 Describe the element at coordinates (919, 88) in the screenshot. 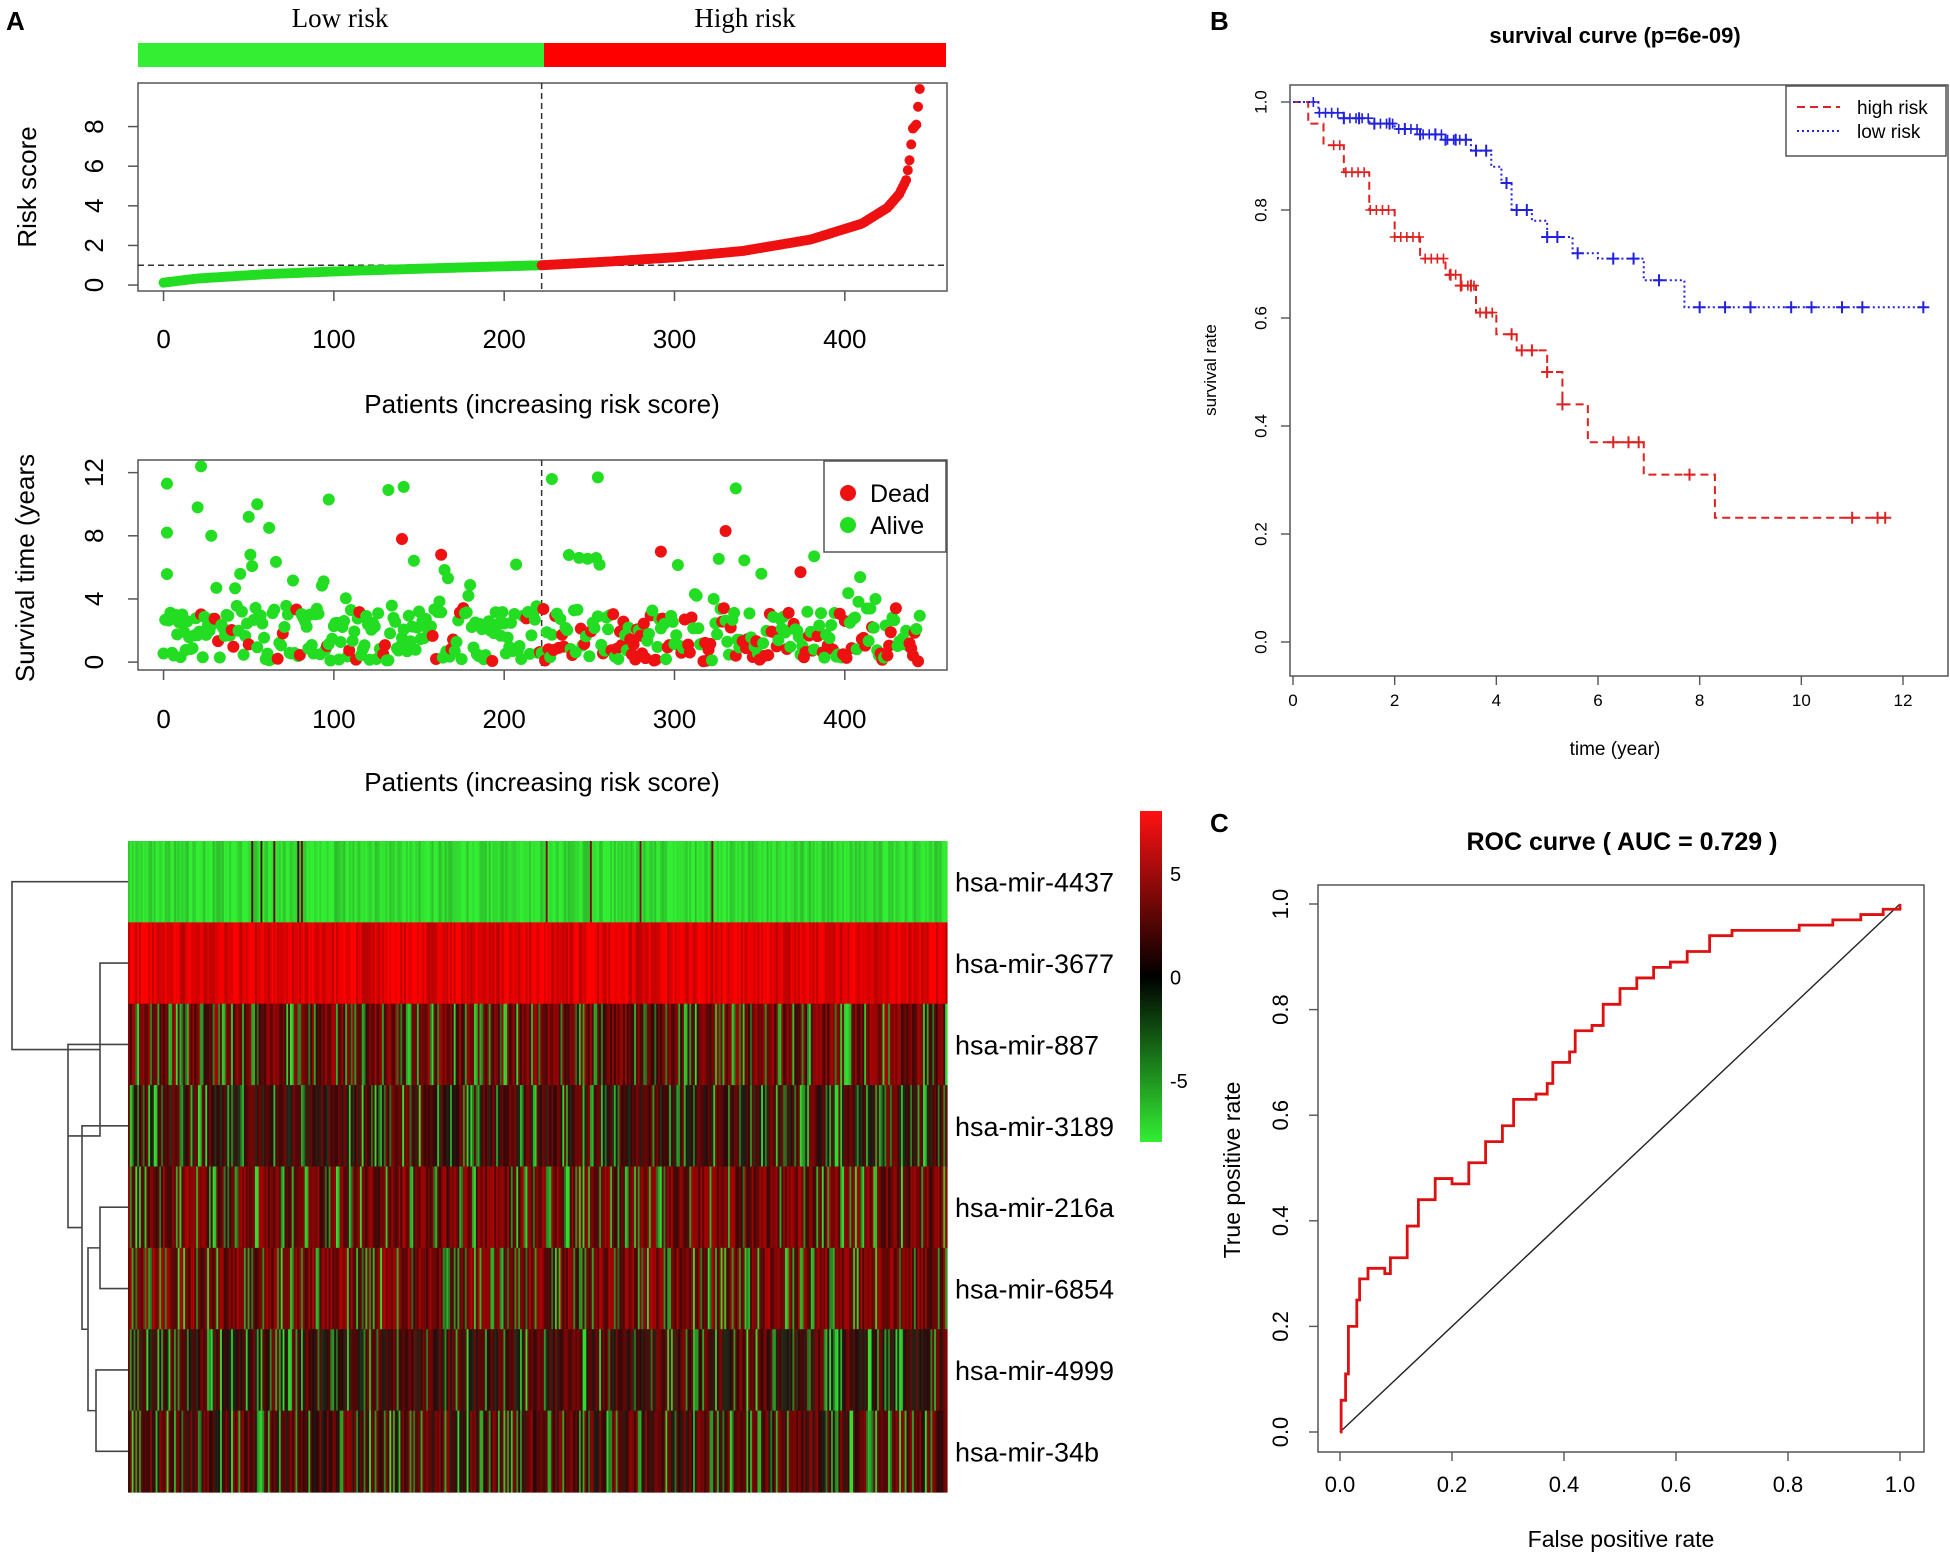

I see `risk-point` at that location.